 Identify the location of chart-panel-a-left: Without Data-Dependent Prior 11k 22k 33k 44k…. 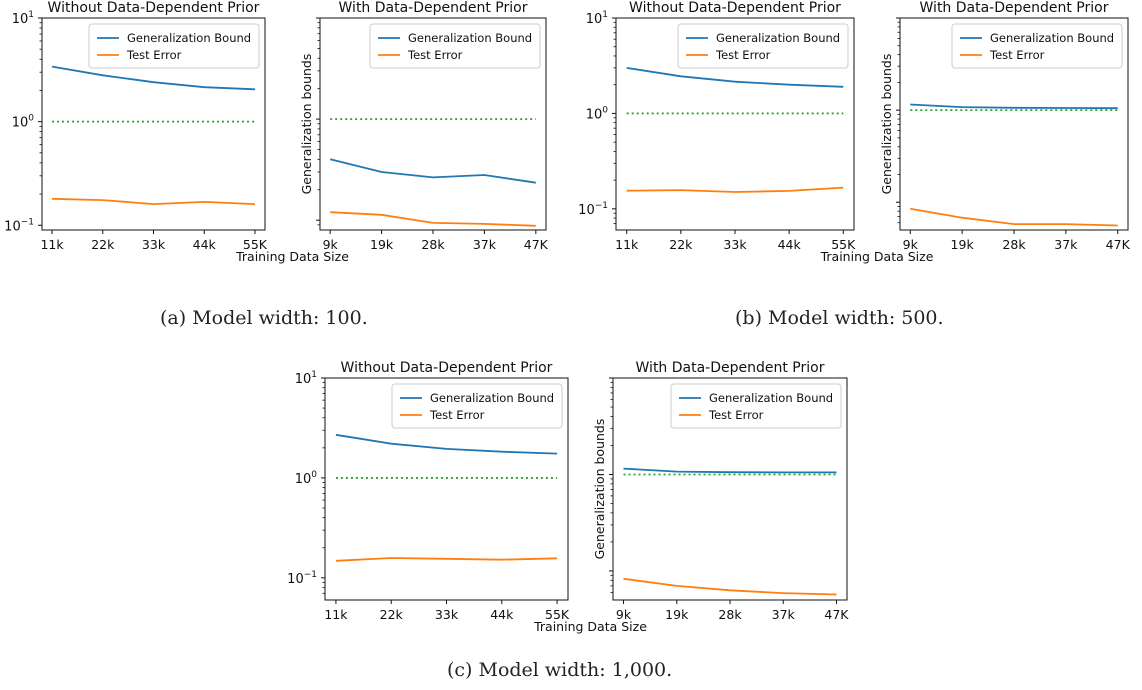
(176, 132).